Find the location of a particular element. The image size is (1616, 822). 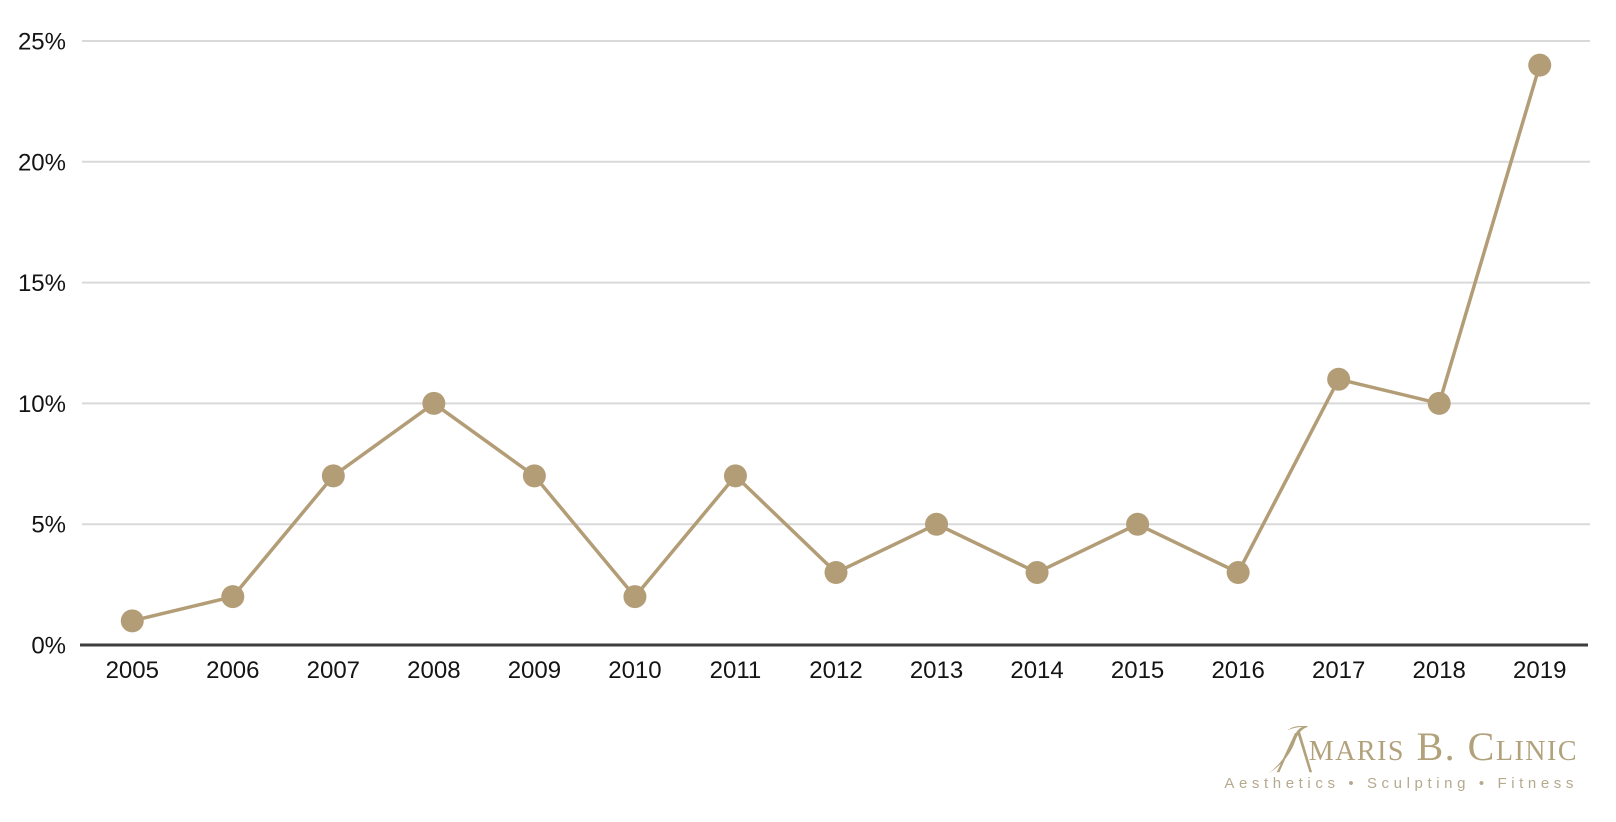

data-point-2014 is located at coordinates (1037, 573).